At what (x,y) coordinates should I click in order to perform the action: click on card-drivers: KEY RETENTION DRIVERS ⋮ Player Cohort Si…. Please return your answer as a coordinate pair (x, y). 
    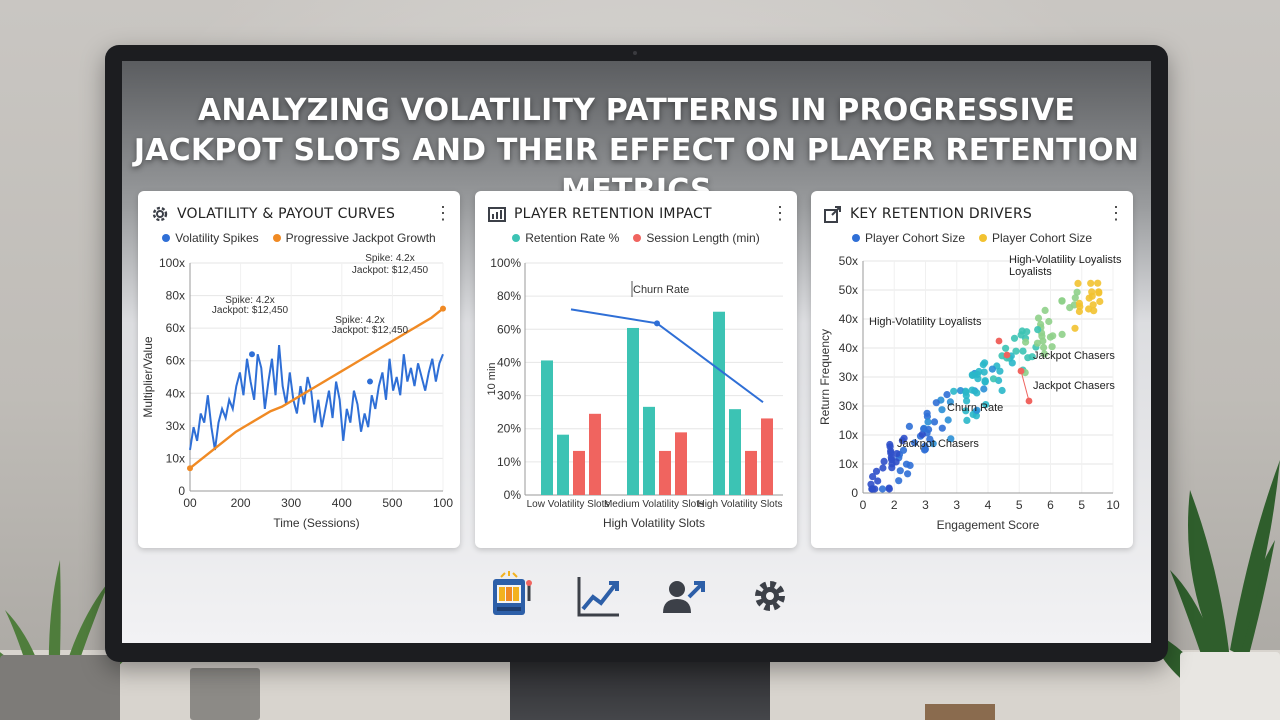
    Looking at the image, I should click on (972, 369).